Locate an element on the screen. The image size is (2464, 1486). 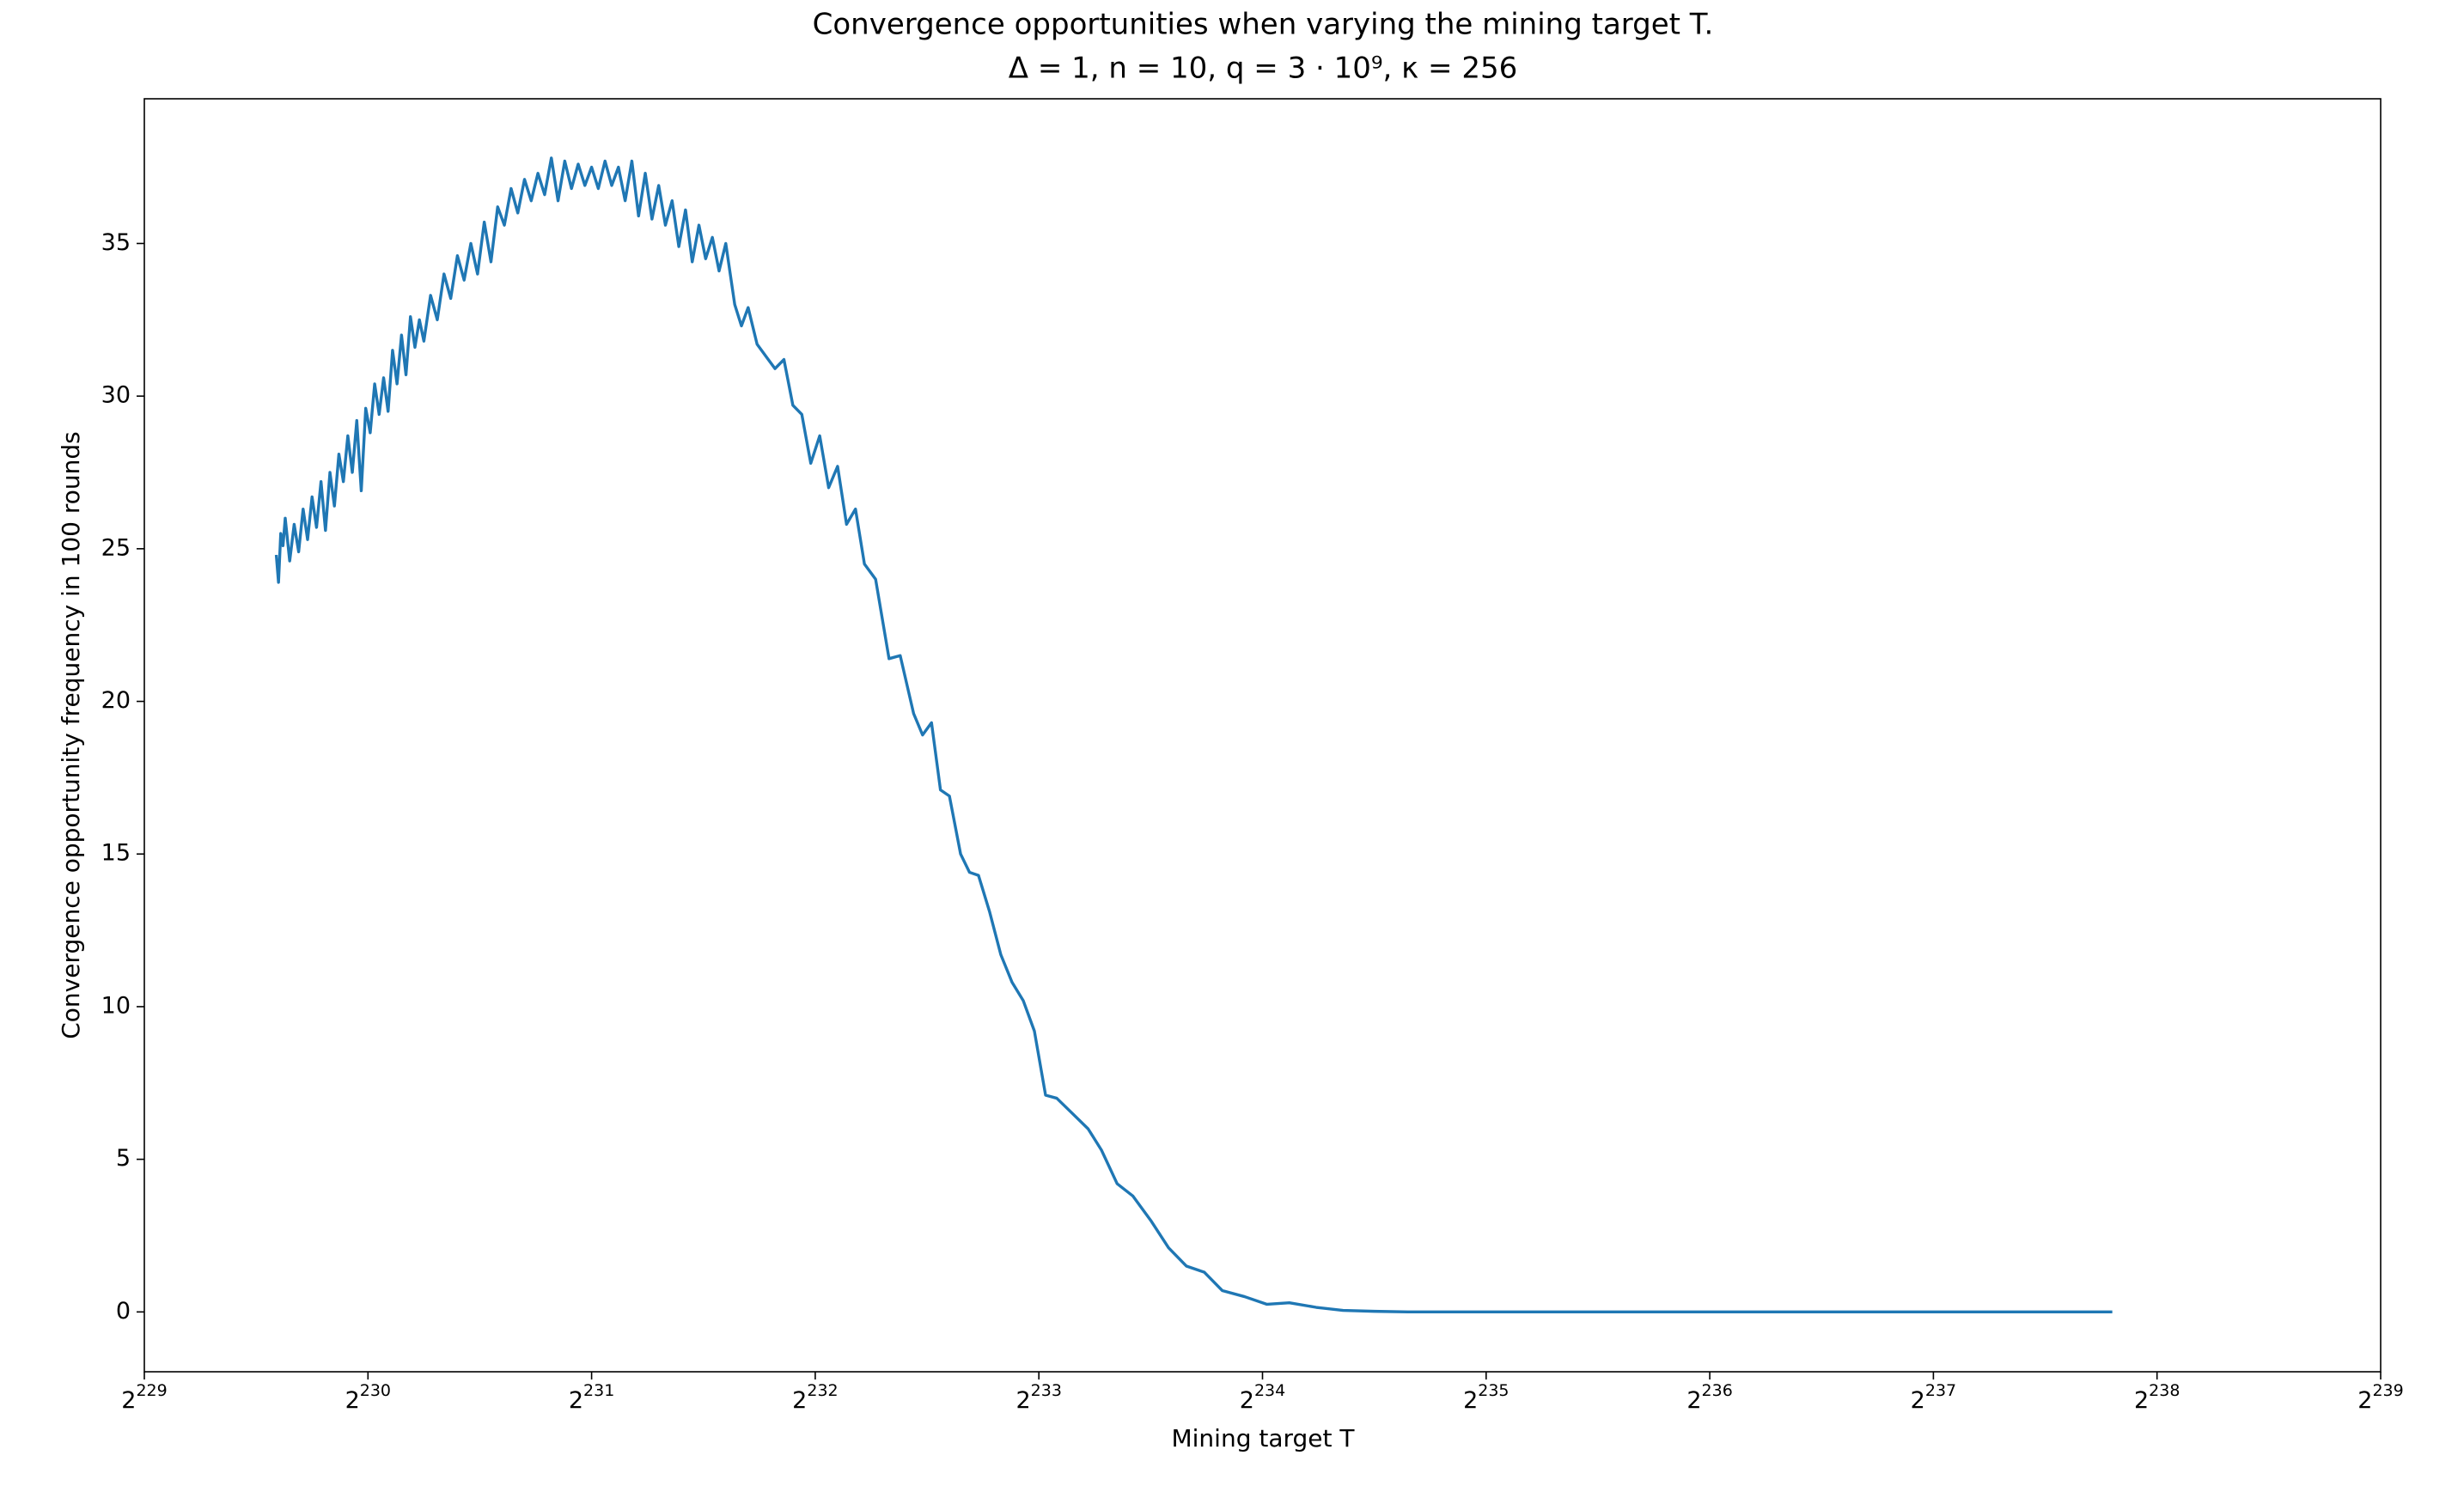
y-tick-label: 15 is located at coordinates (116, 853).